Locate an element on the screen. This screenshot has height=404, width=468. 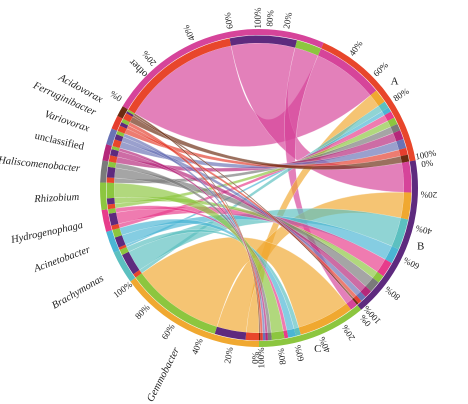
band-hydrogenophaga-c is located at coordinates (112, 211).